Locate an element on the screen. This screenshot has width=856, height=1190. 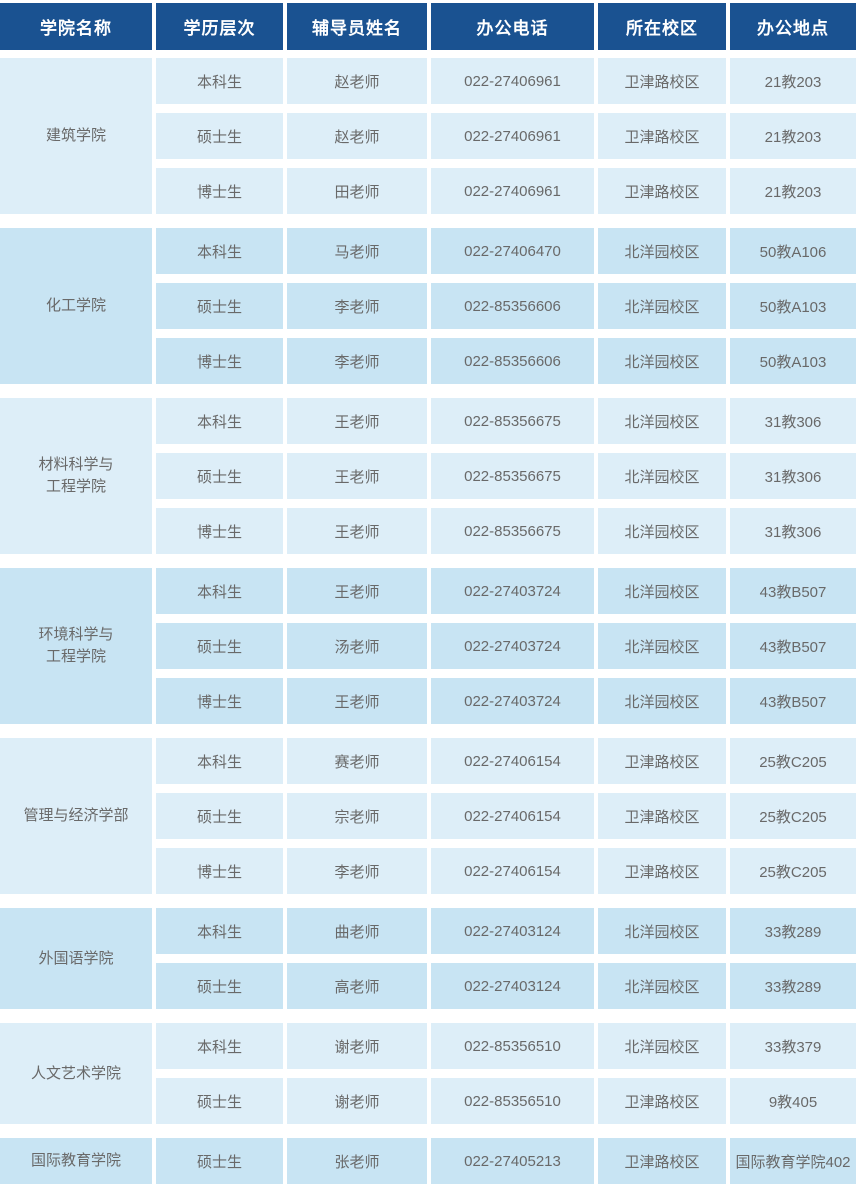
office-location-cell: 33教379 is located at coordinates (793, 1046).